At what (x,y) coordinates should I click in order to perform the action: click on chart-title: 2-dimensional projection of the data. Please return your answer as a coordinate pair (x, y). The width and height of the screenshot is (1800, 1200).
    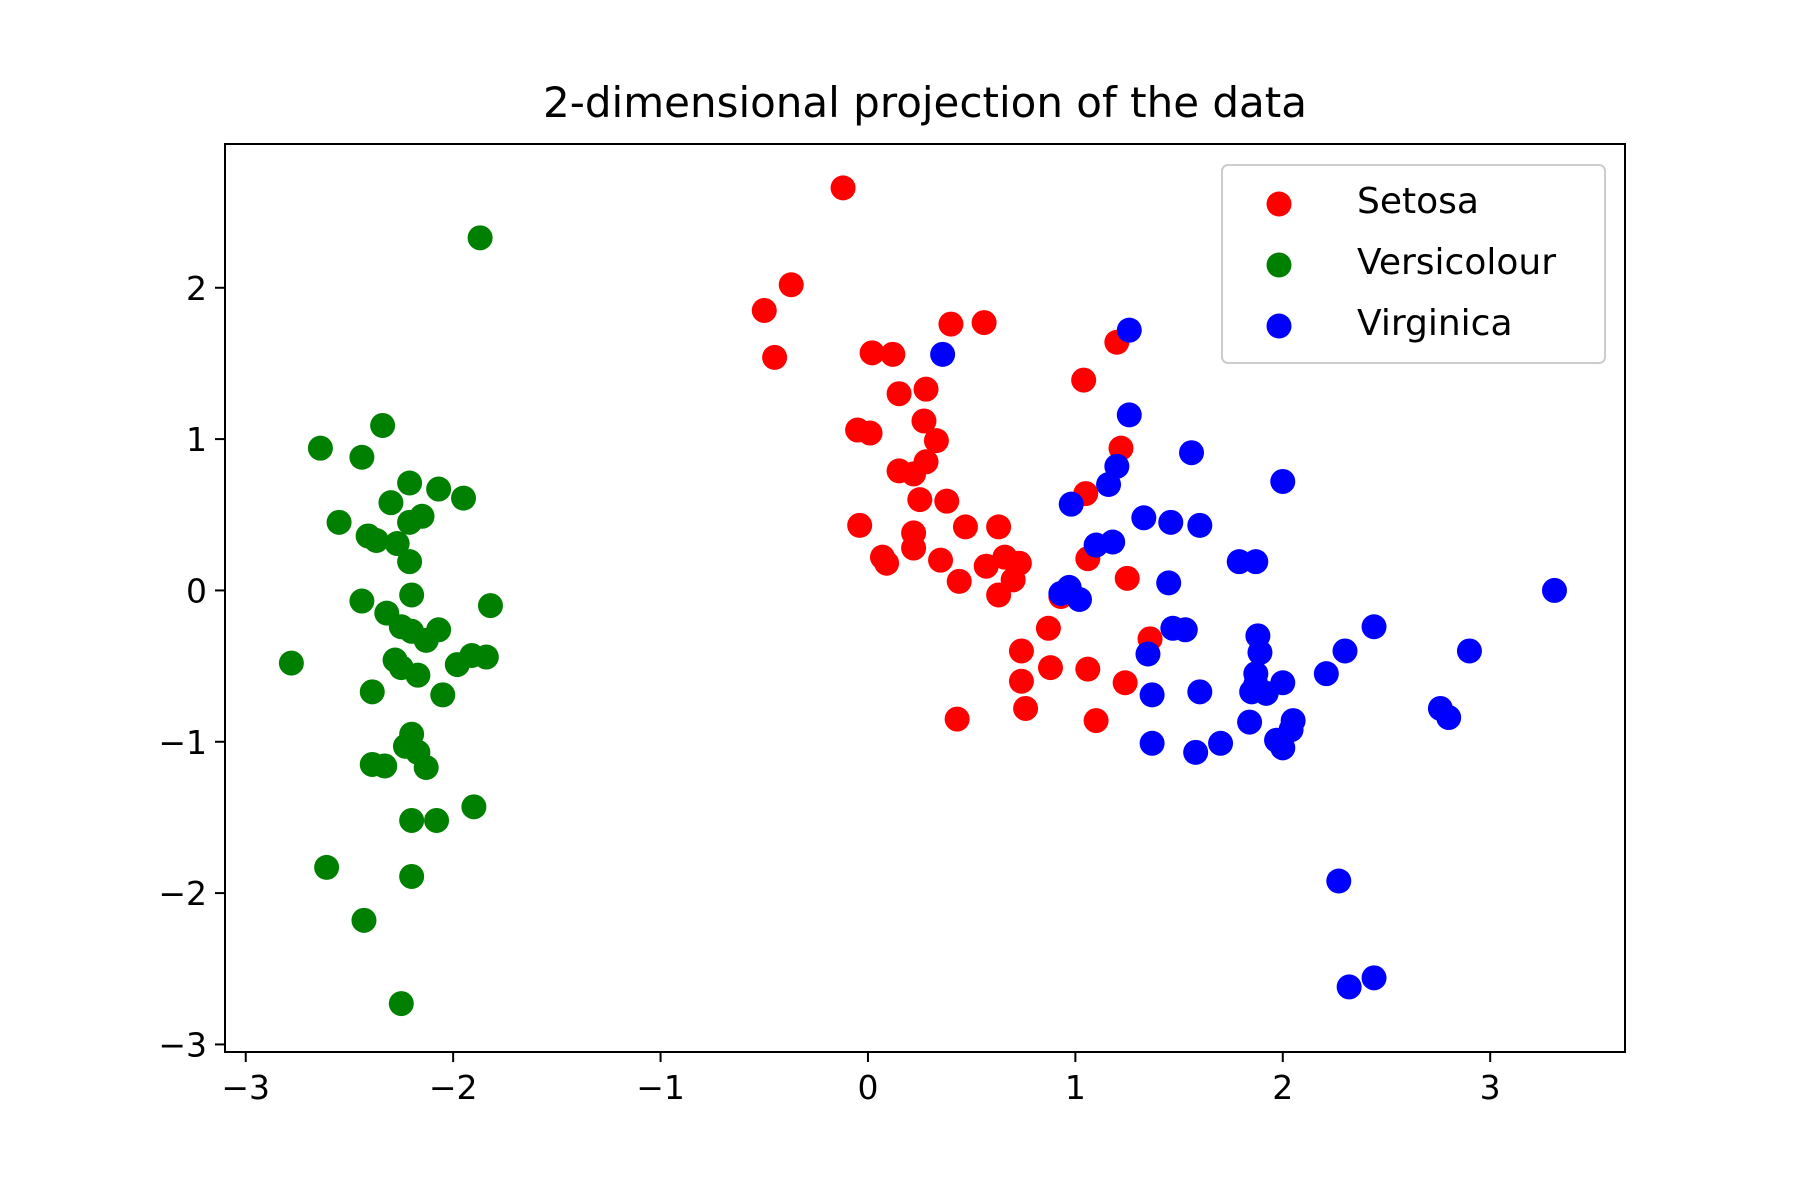
    Looking at the image, I should click on (925, 102).